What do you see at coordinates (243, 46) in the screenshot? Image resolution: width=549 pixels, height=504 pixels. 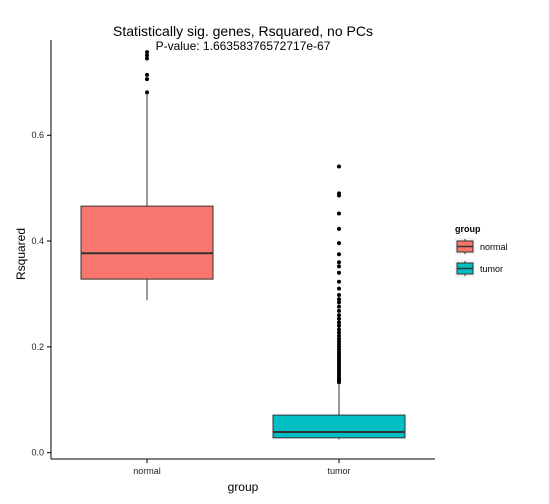 I see `chart-subtitle: P-value: 1.66358376572717e-67` at bounding box center [243, 46].